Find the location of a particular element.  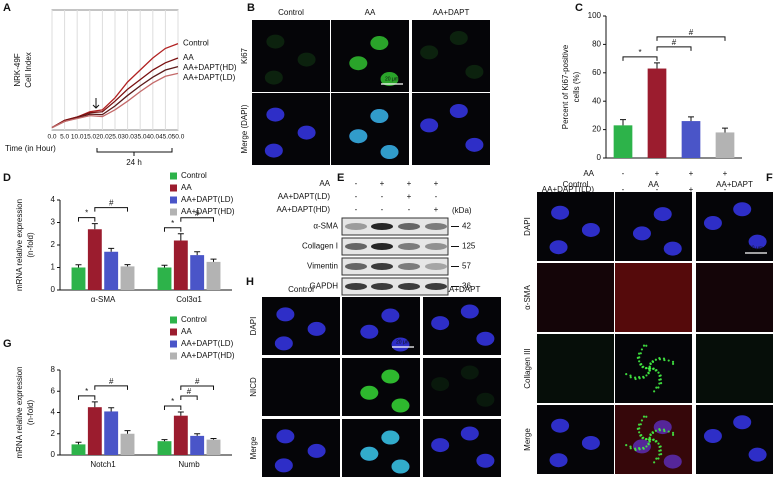

x-tick-label: 40.0 is located at coordinates (152, 137).